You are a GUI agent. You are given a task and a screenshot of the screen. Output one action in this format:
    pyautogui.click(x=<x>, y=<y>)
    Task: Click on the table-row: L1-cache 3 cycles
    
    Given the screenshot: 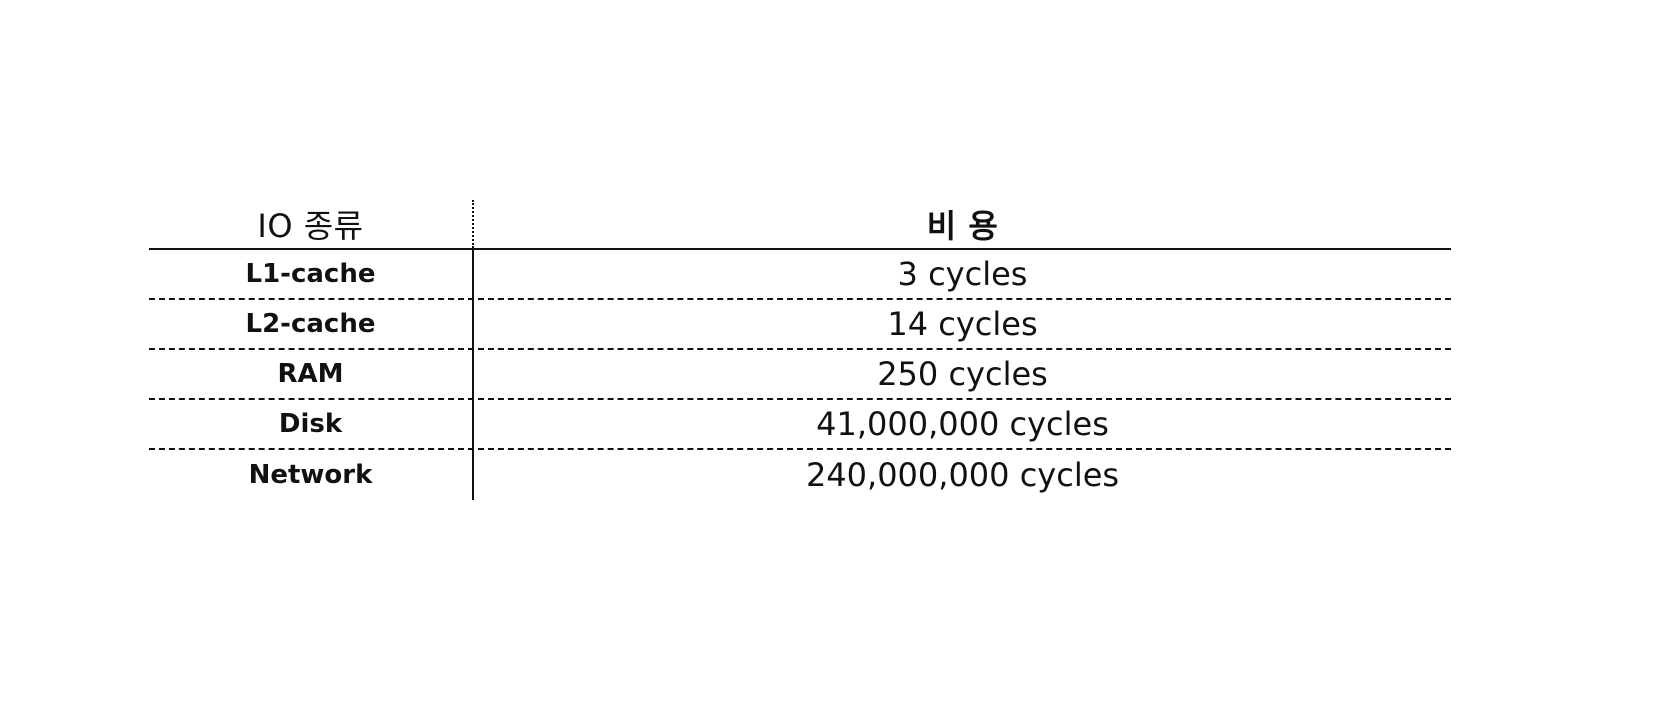 What is the action you would take?
    pyautogui.click(x=800, y=275)
    